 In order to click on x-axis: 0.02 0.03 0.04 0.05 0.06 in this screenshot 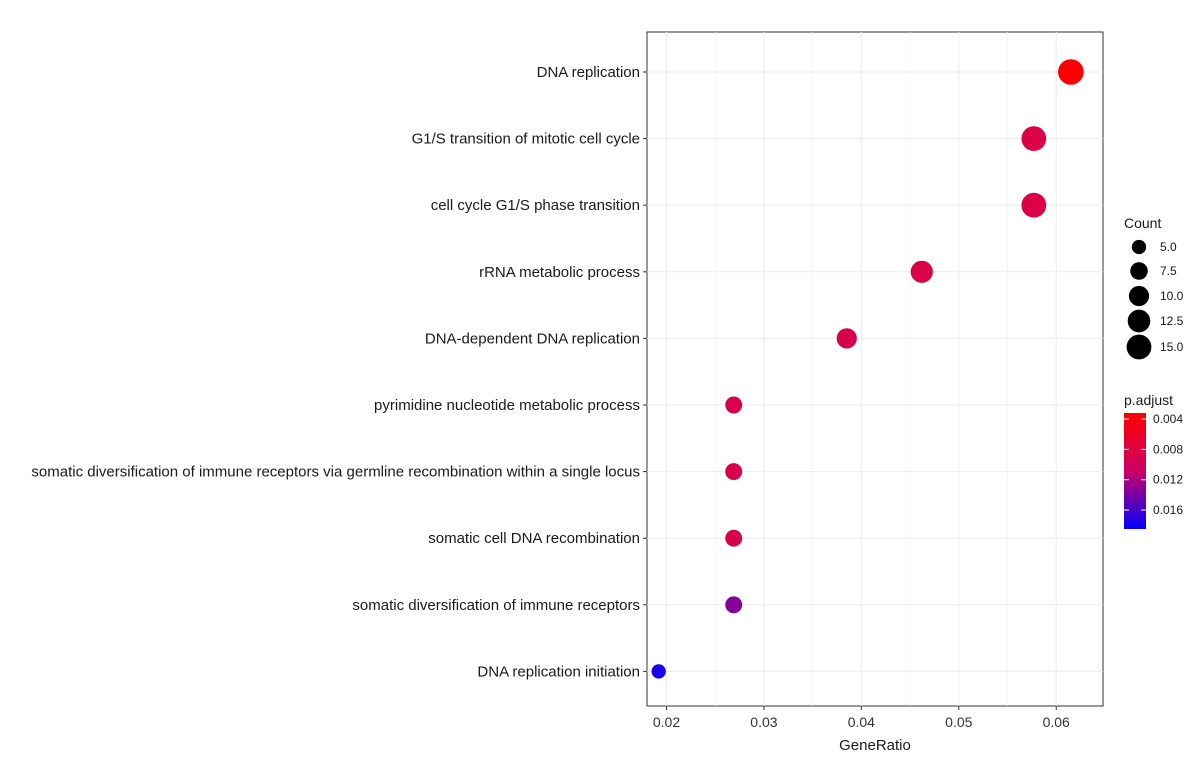, I will do `click(861, 718)`.